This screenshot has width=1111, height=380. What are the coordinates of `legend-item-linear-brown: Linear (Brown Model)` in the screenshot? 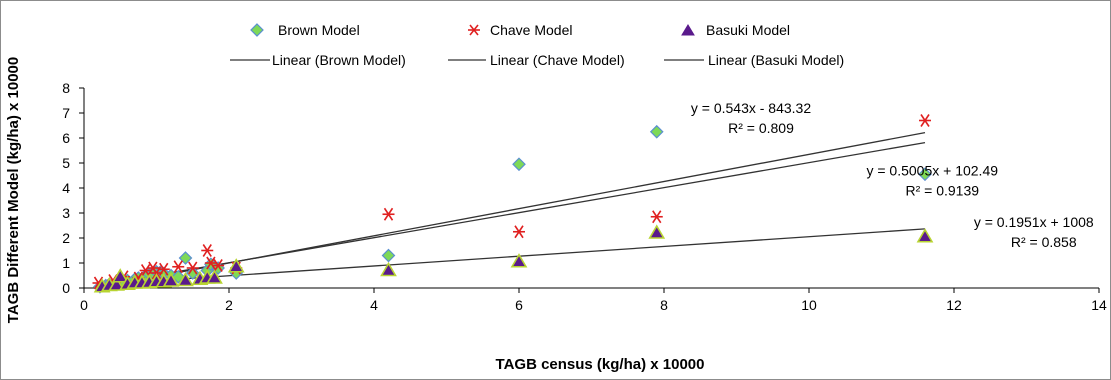 It's located at (318, 60).